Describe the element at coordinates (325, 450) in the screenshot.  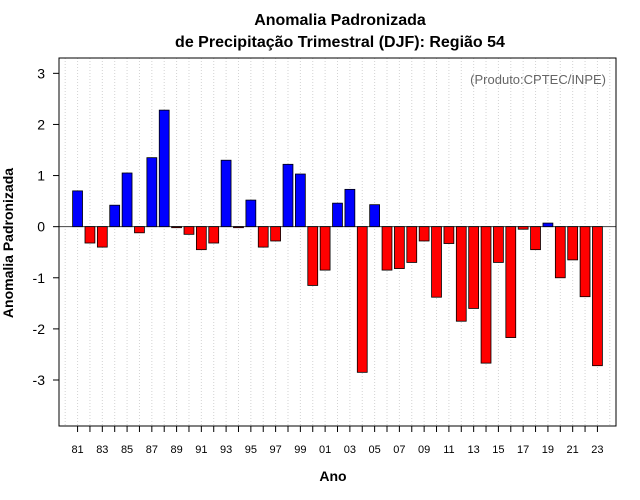
I see `x-tick-label: 01` at that location.